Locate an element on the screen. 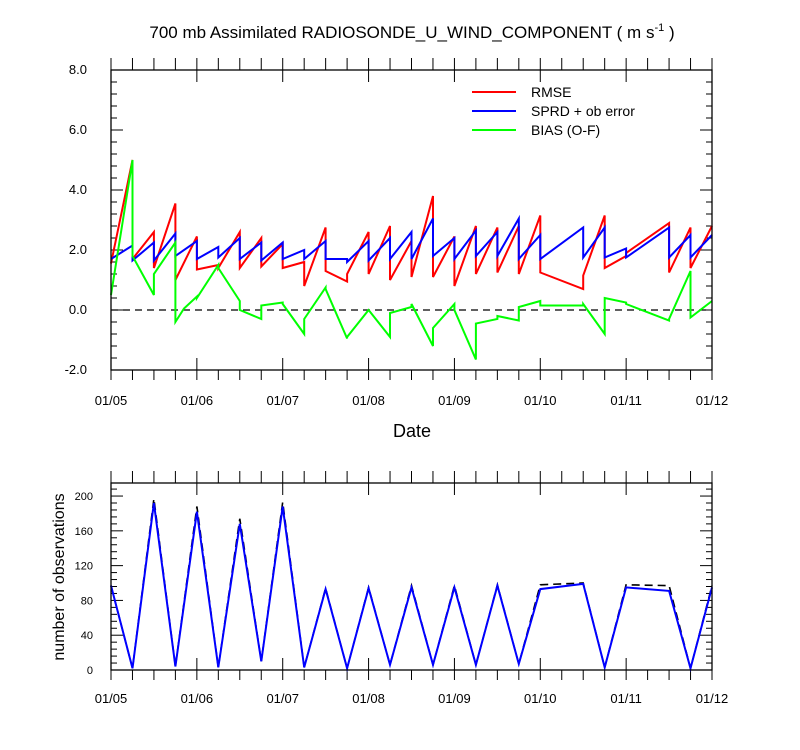 Image resolution: width=800 pixels, height=750 pixels. obs-x-tick-label: 01/09 is located at coordinates (454, 698).